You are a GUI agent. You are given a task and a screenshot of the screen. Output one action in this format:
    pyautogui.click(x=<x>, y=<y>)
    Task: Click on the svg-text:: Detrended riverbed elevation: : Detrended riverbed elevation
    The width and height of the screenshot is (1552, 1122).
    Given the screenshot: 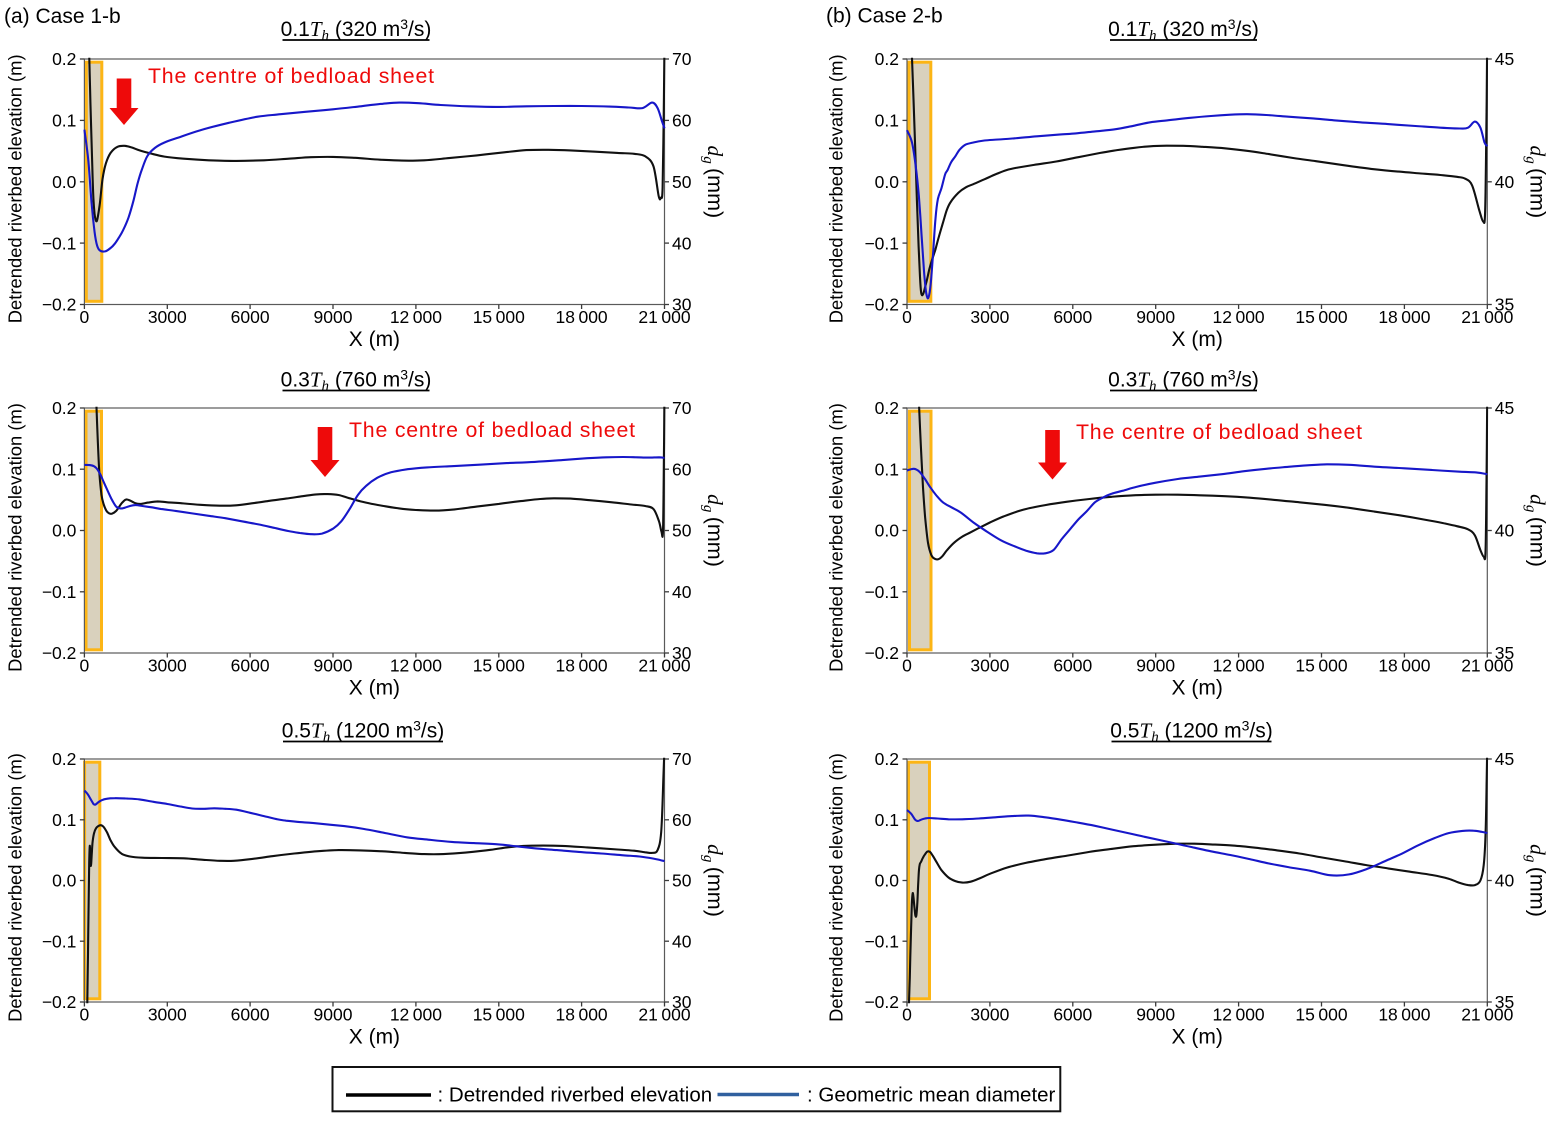 What is the action you would take?
    pyautogui.click(x=575, y=1095)
    